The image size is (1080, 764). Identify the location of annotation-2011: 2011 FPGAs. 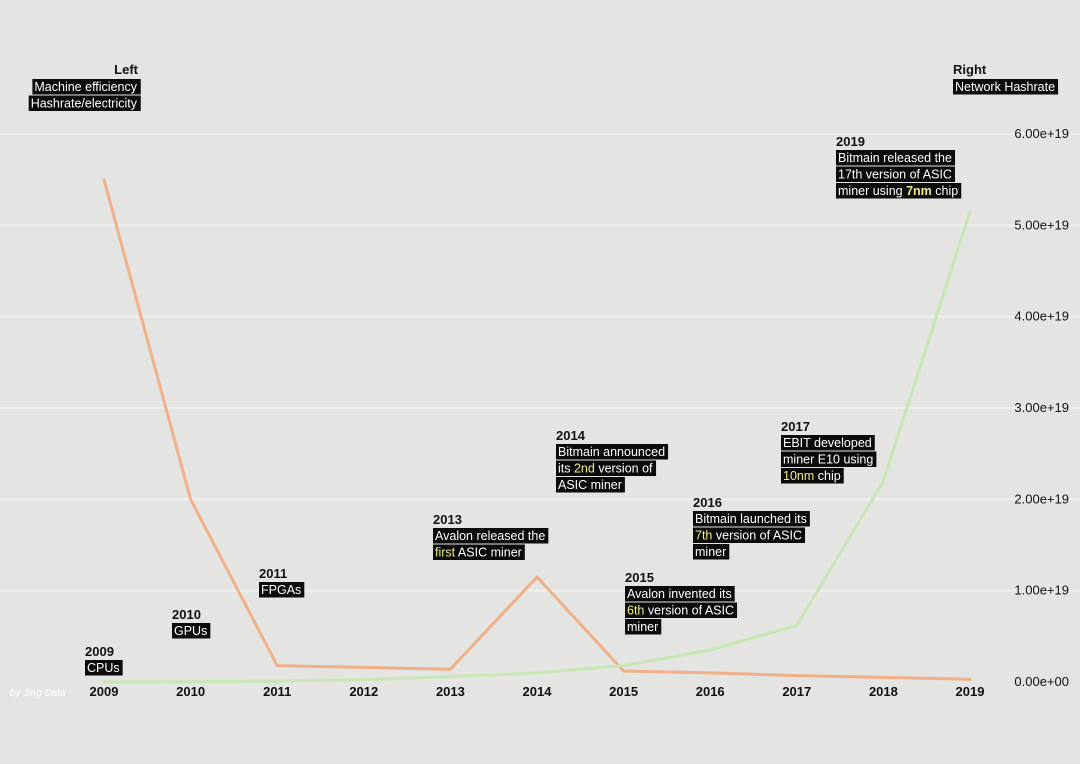
(282, 582).